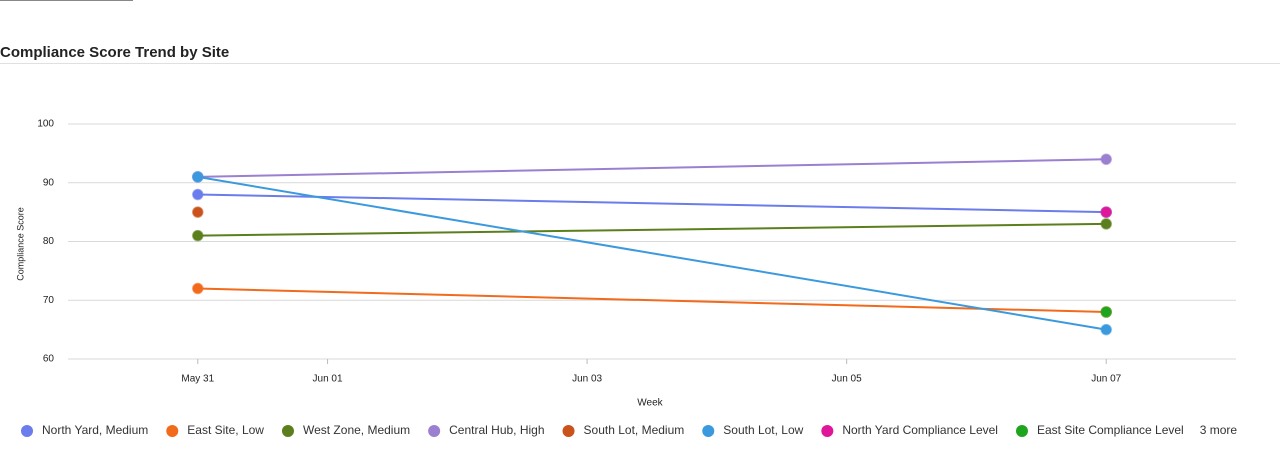 This screenshot has height=454, width=1280. What do you see at coordinates (356, 430) in the screenshot?
I see `legend-label: West Zone, Medium` at bounding box center [356, 430].